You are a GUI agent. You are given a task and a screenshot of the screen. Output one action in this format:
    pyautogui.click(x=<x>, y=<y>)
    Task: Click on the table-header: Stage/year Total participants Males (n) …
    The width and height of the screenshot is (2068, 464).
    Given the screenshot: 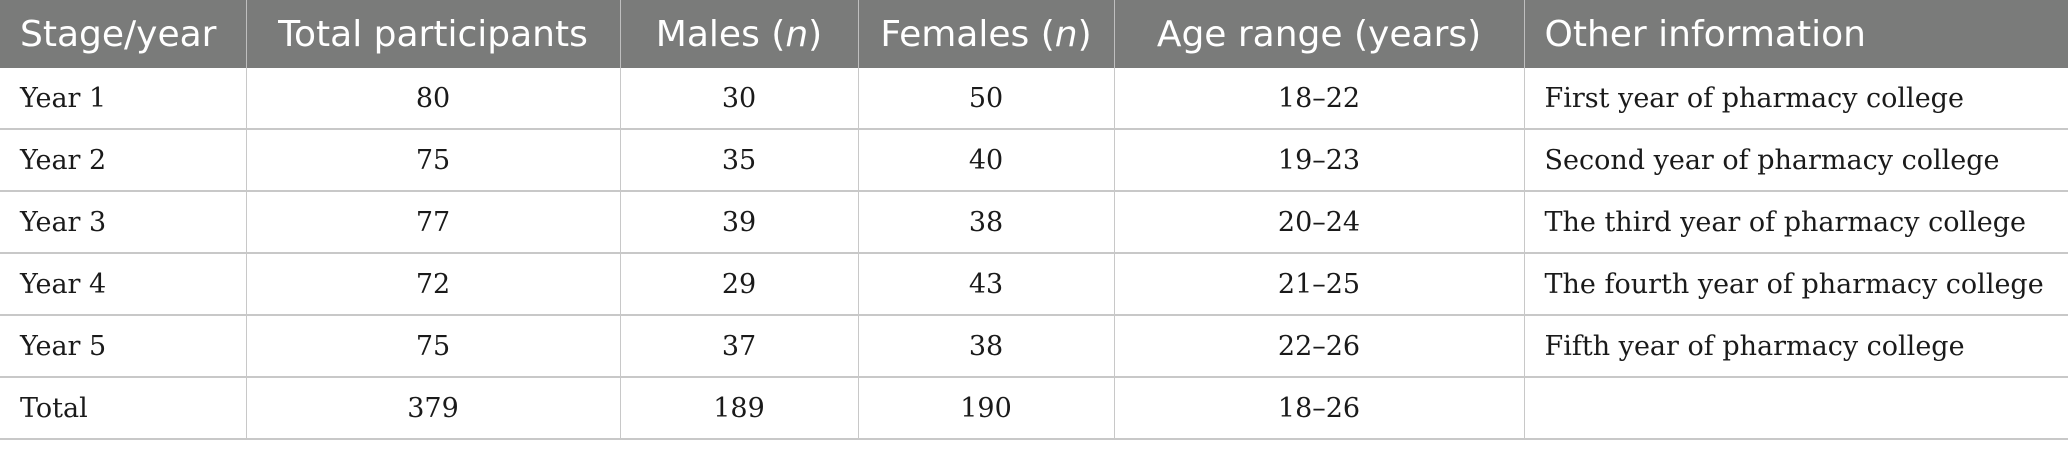 What is the action you would take?
    pyautogui.click(x=1034, y=34)
    